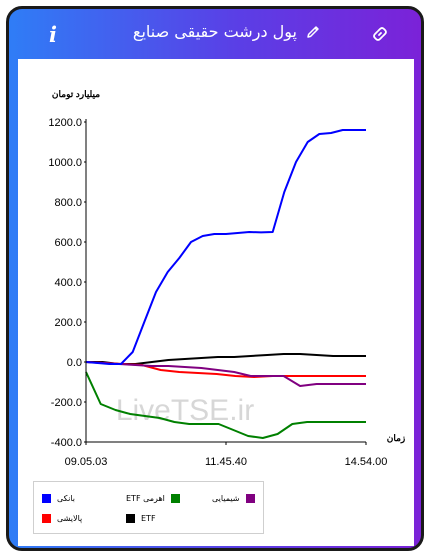 This screenshot has width=433, height=559. Describe the element at coordinates (68, 243) in the screenshot. I see `y-tick-label: 600.0` at that location.